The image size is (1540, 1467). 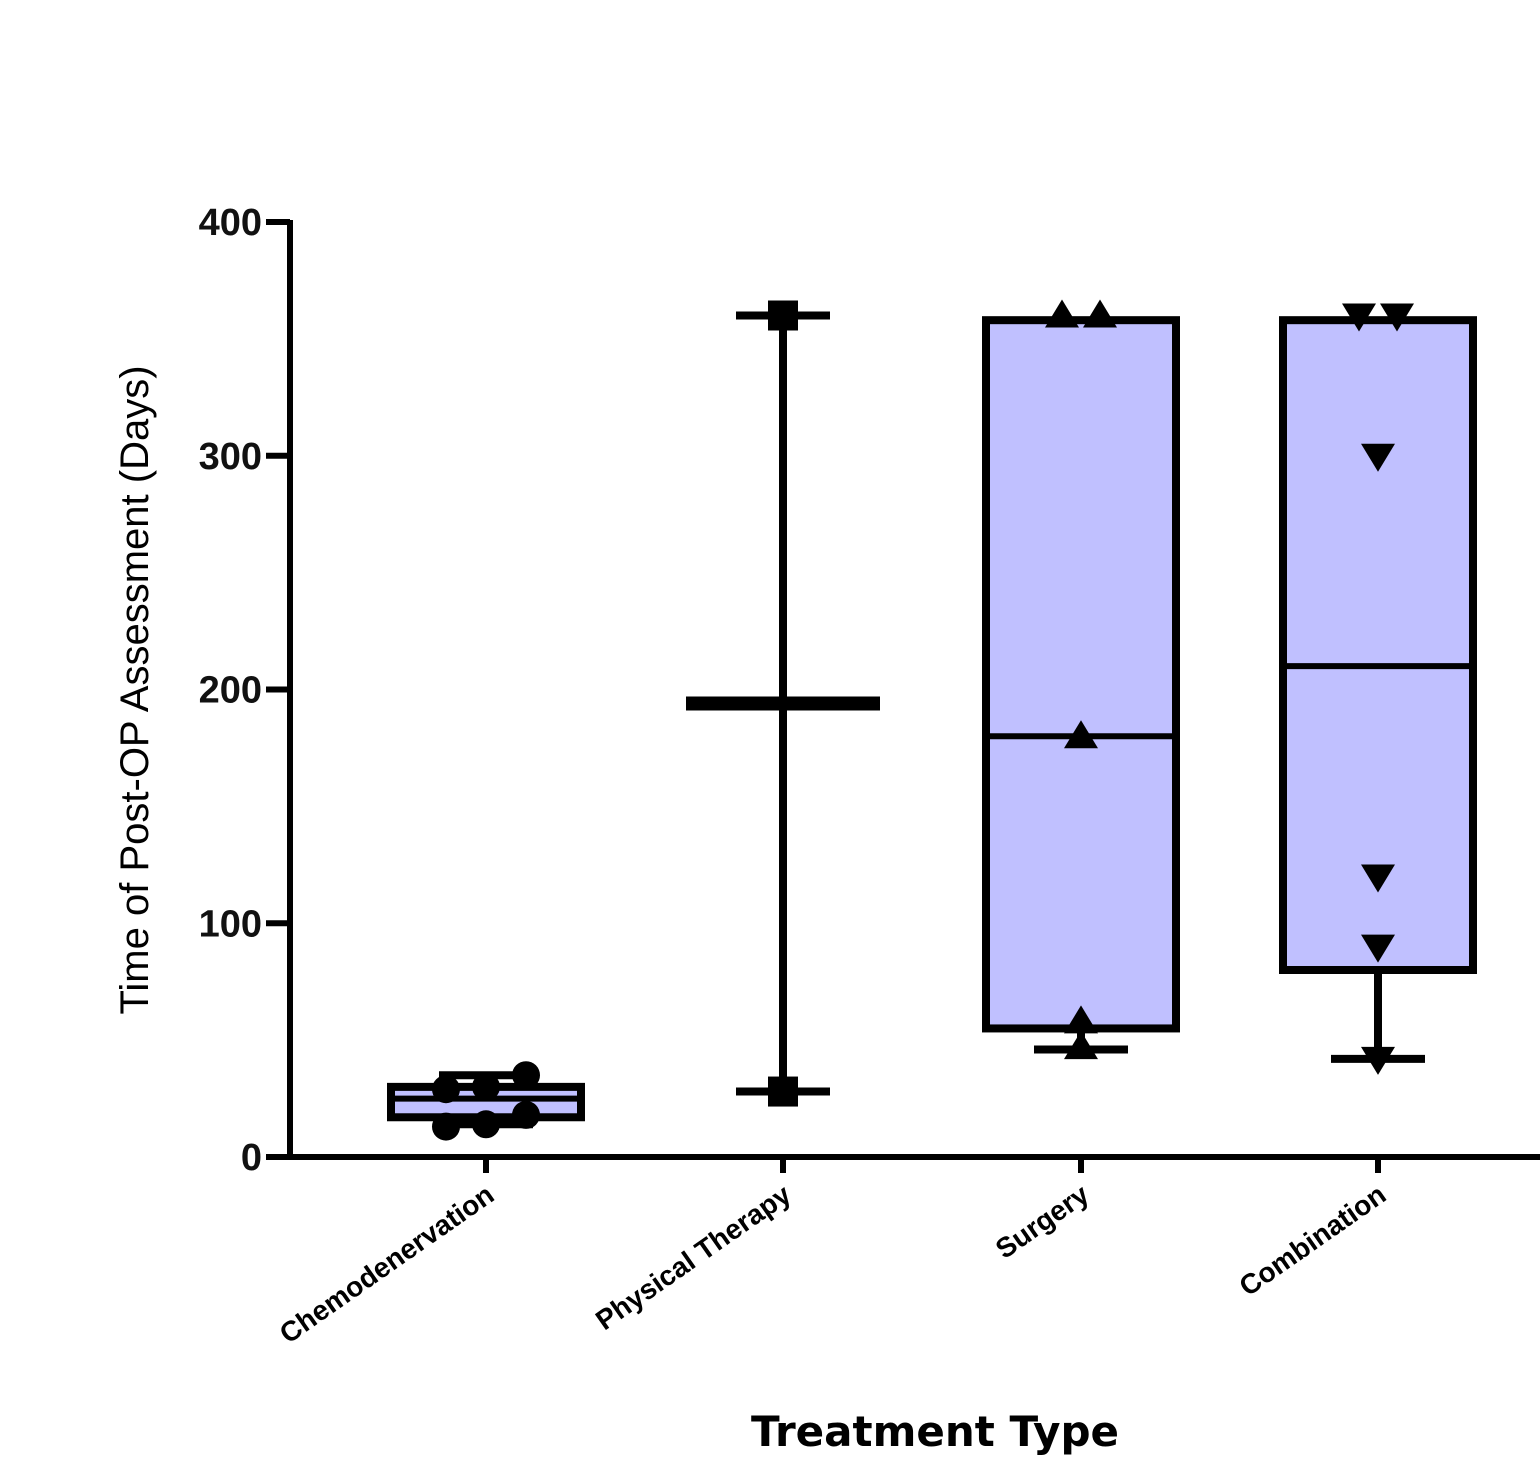 What do you see at coordinates (230, 924) in the screenshot?
I see `y-tick-label: 100` at bounding box center [230, 924].